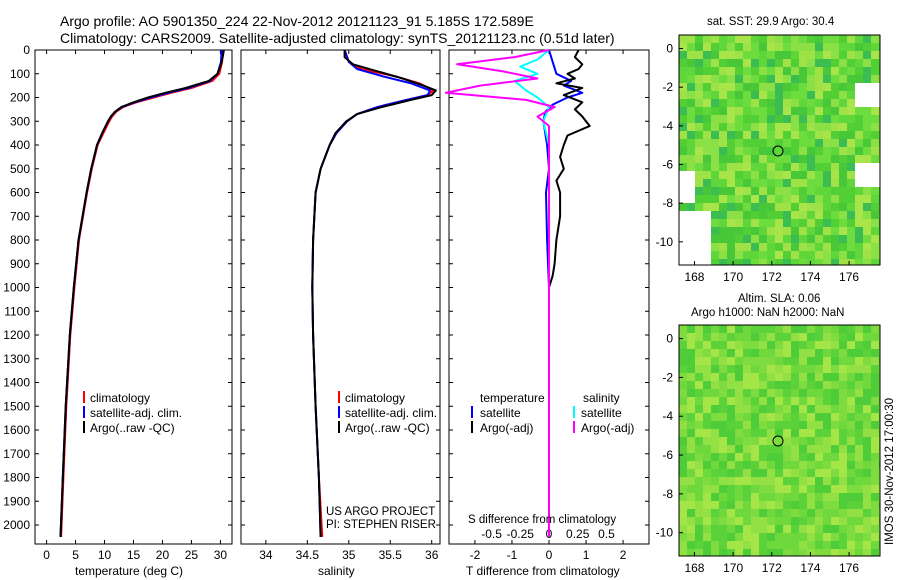 The image size is (900, 580). What do you see at coordinates (667, 87) in the screenshot?
I see `map-y-tick-label: -2` at bounding box center [667, 87].